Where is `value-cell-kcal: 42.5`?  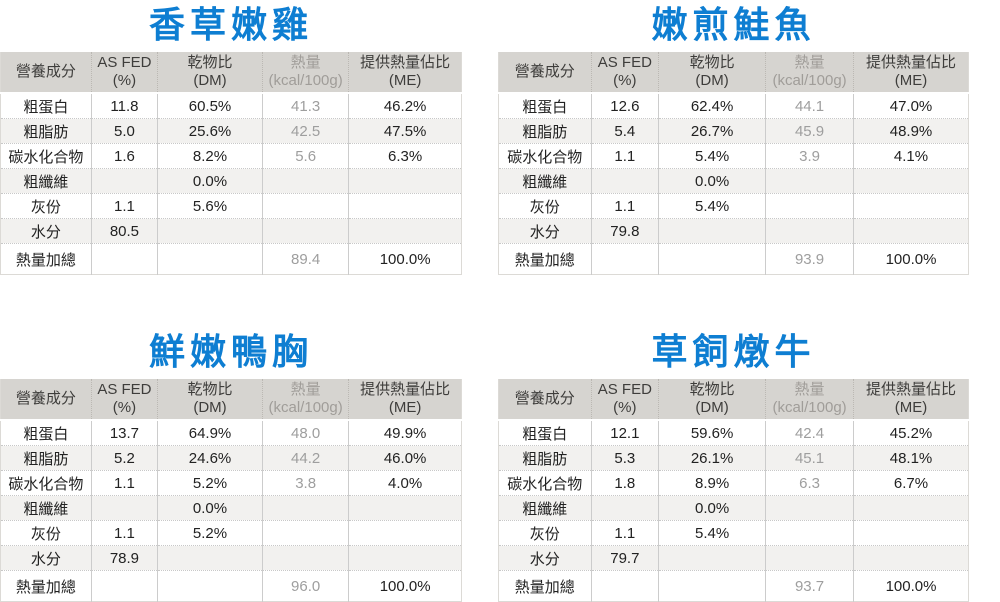 value-cell-kcal: 42.5 is located at coordinates (306, 131).